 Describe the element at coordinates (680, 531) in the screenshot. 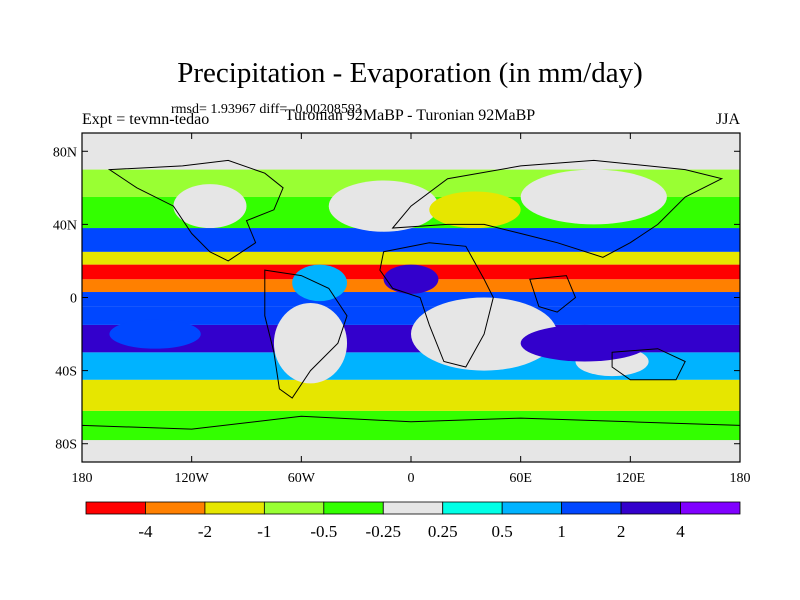

I see `colorbar-label: 4` at that location.